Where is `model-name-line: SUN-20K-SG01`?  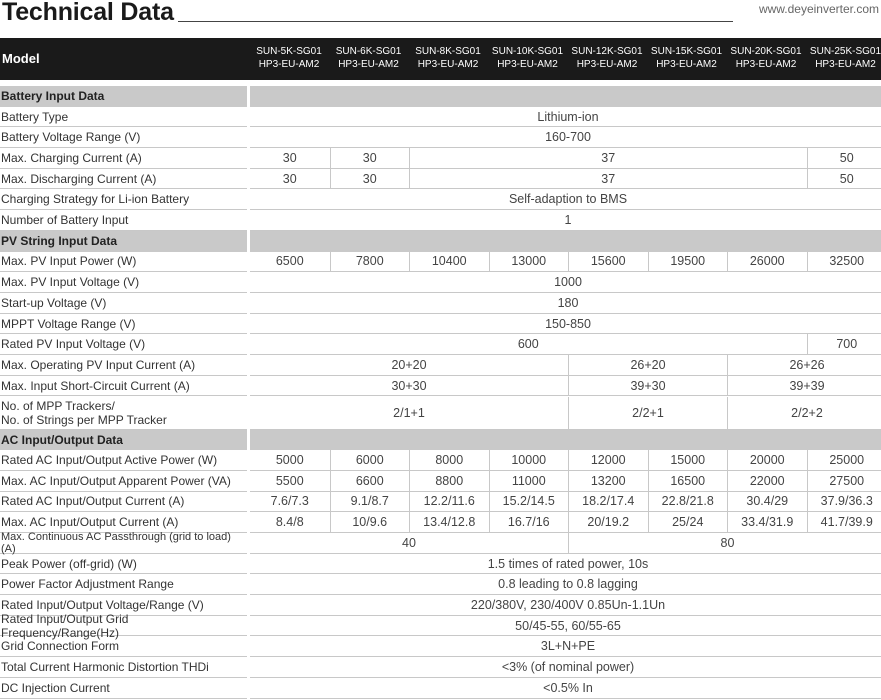
model-name-line: SUN-20K-SG01 is located at coordinates (766, 51).